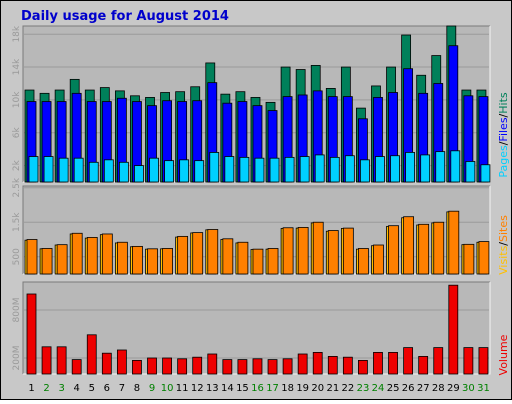 The image size is (512, 404). What do you see at coordinates (503, 161) in the screenshot?
I see `legend-pages: Pages` at bounding box center [503, 161].